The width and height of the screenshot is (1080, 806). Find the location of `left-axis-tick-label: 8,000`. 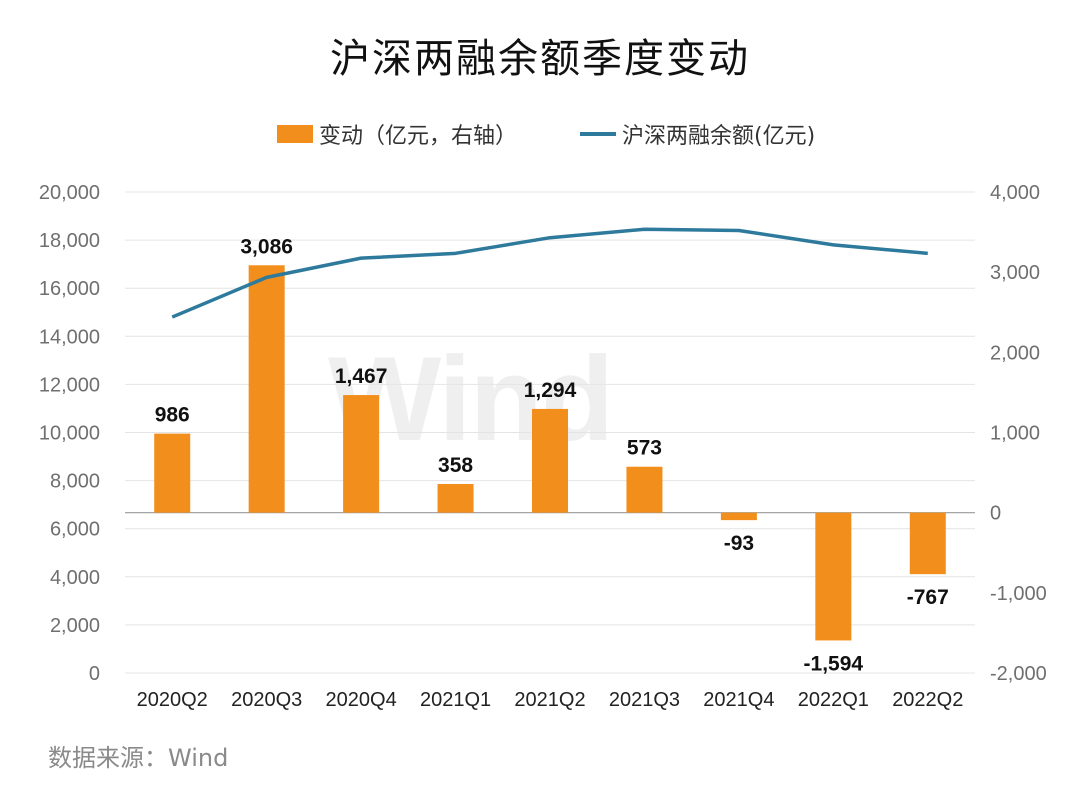

left-axis-tick-label: 8,000 is located at coordinates (75, 482).